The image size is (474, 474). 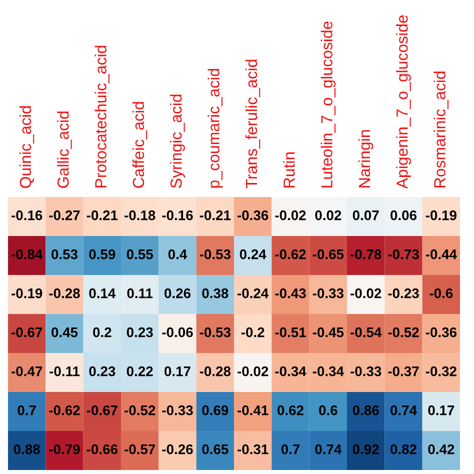 I want to click on data-label: -0.23, so click(x=403, y=293).